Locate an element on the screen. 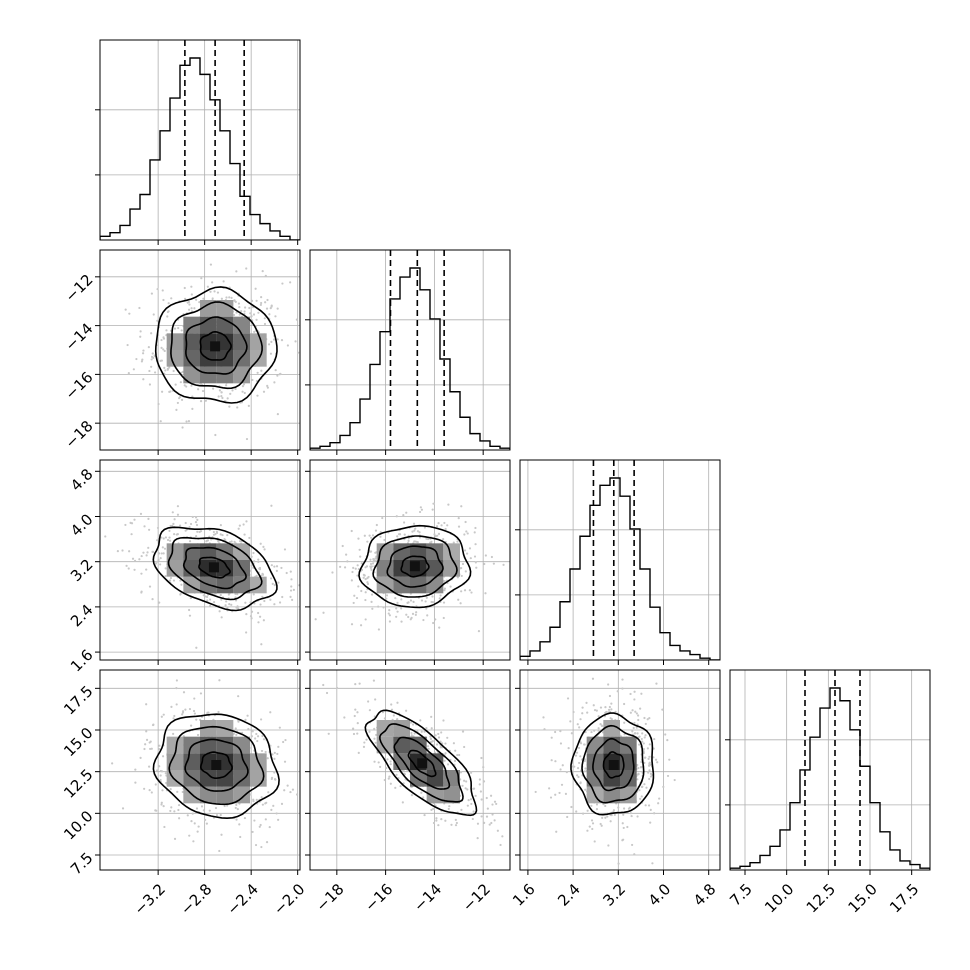  panel-frame is located at coordinates (200, 350).